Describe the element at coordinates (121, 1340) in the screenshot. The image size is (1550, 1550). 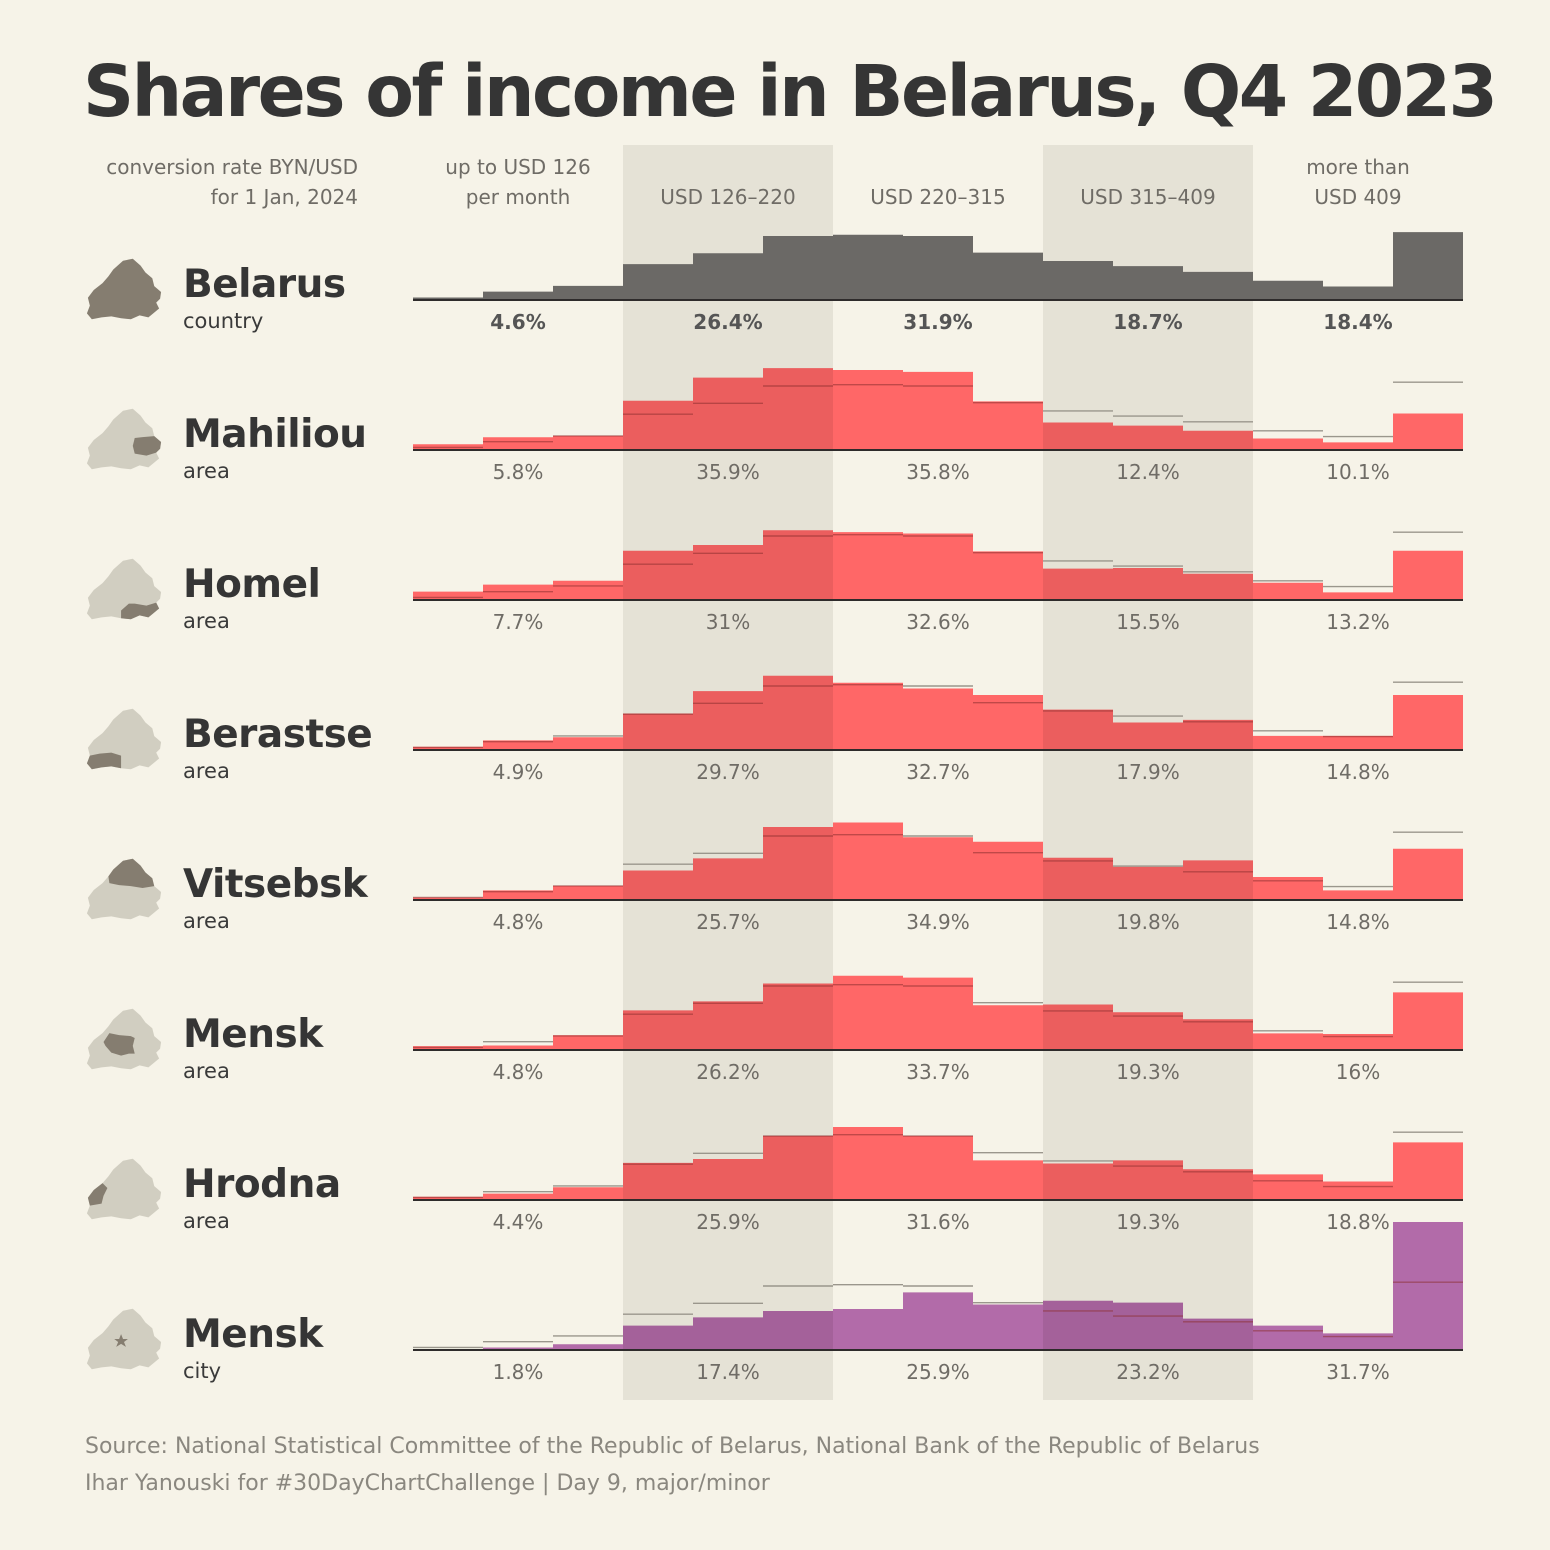
I see `city-star-icon` at that location.